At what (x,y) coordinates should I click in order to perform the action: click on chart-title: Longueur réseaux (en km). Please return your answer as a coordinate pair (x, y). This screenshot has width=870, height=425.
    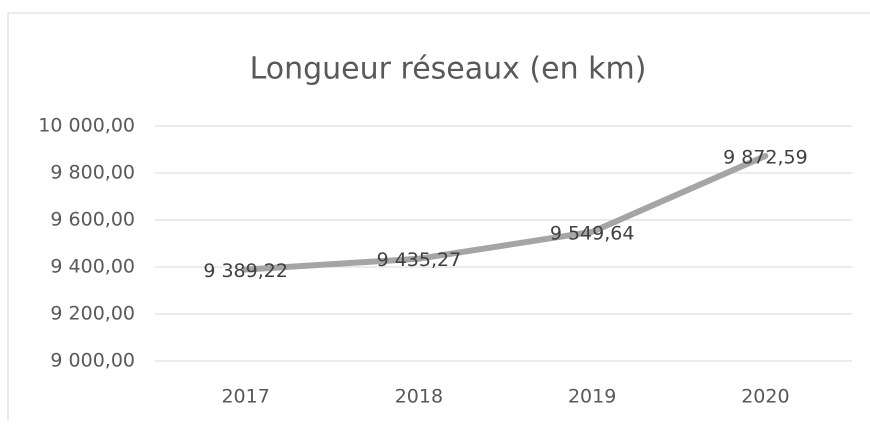
    Looking at the image, I should click on (448, 69).